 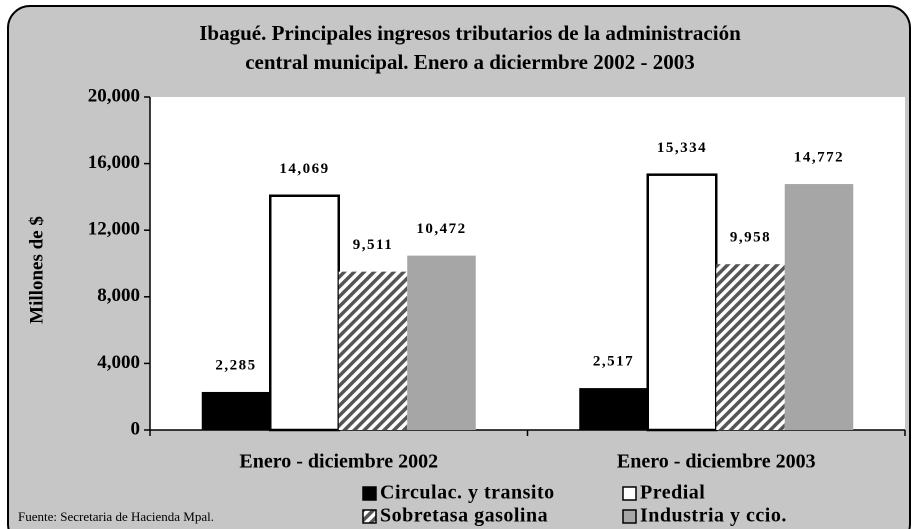 What do you see at coordinates (136, 428) in the screenshot?
I see `y-tick-label: 0` at bounding box center [136, 428].